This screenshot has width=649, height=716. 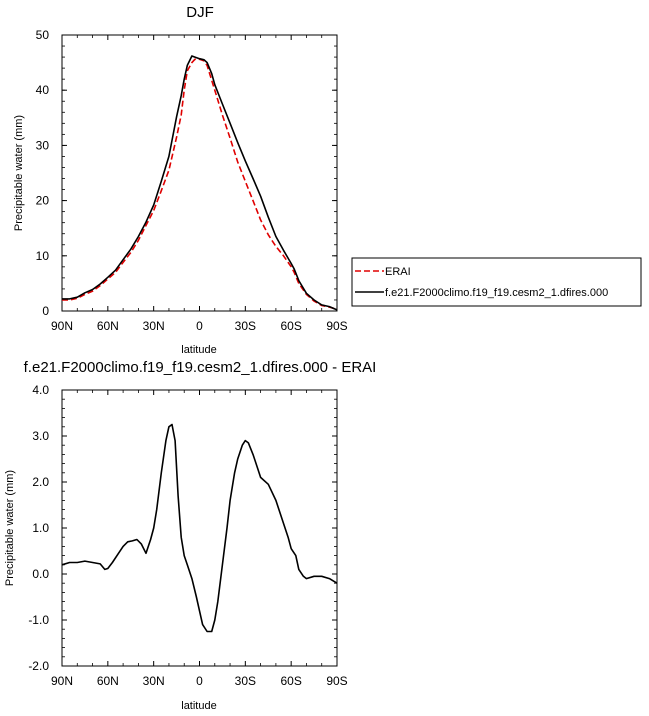 What do you see at coordinates (43, 145) in the screenshot?
I see `y-tick-label: 30` at bounding box center [43, 145].